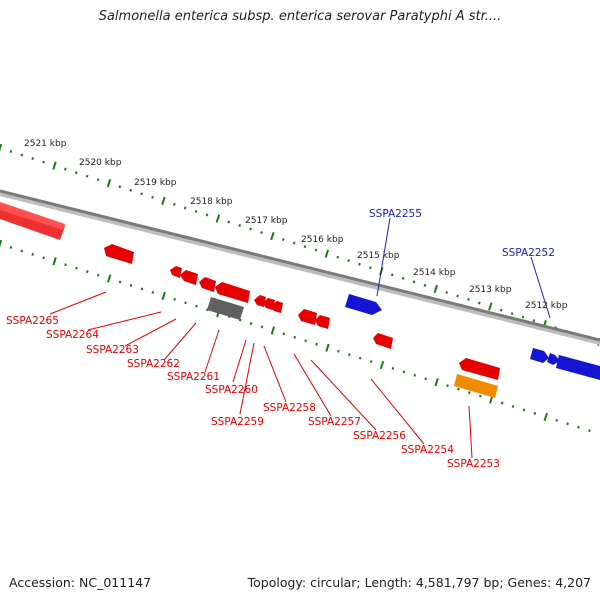 This screenshot has height=600, width=600. Describe the element at coordinates (528, 253) in the screenshot. I see `gene-label: SSPA2252` at that location.